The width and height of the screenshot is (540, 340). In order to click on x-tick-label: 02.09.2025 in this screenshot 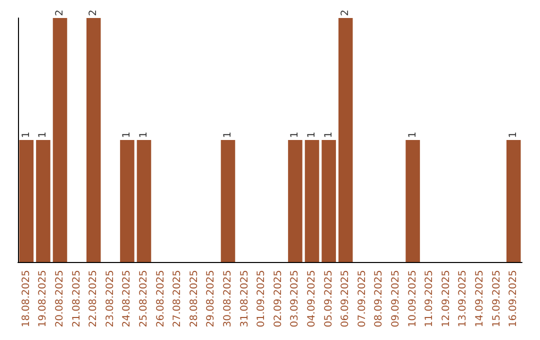, I will do `click(278, 299)`.